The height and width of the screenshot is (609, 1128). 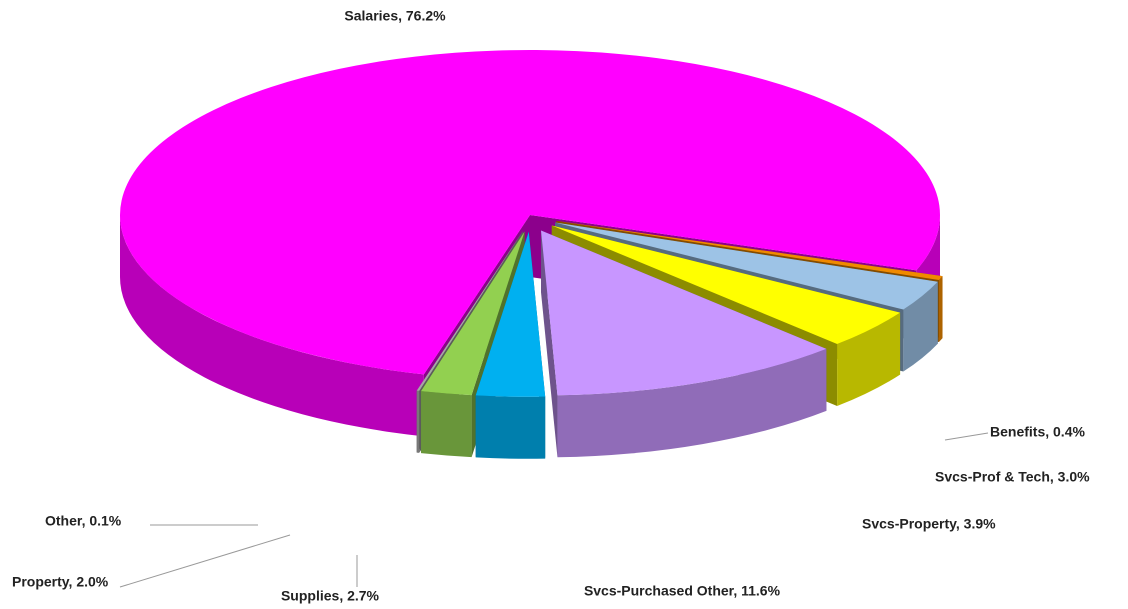 What do you see at coordinates (83, 521) in the screenshot?
I see `data-label: Other, 0.1%` at bounding box center [83, 521].